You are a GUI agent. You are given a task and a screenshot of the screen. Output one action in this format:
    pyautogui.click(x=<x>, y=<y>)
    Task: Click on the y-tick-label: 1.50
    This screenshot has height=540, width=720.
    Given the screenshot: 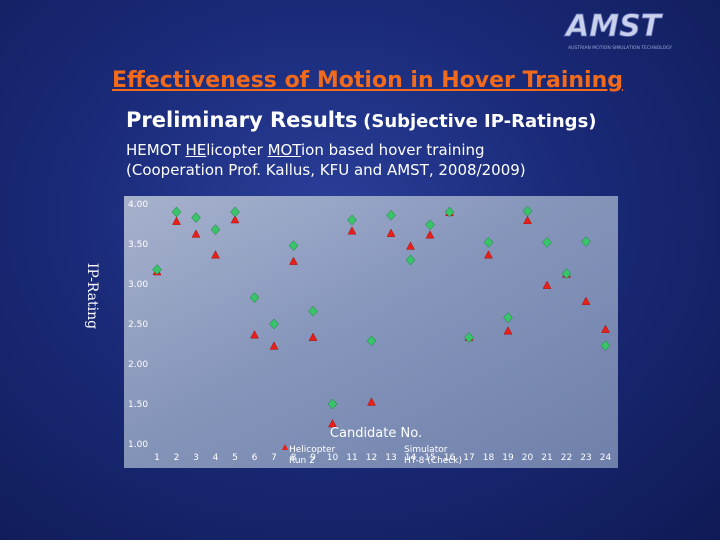 What is the action you would take?
    pyautogui.click(x=138, y=405)
    